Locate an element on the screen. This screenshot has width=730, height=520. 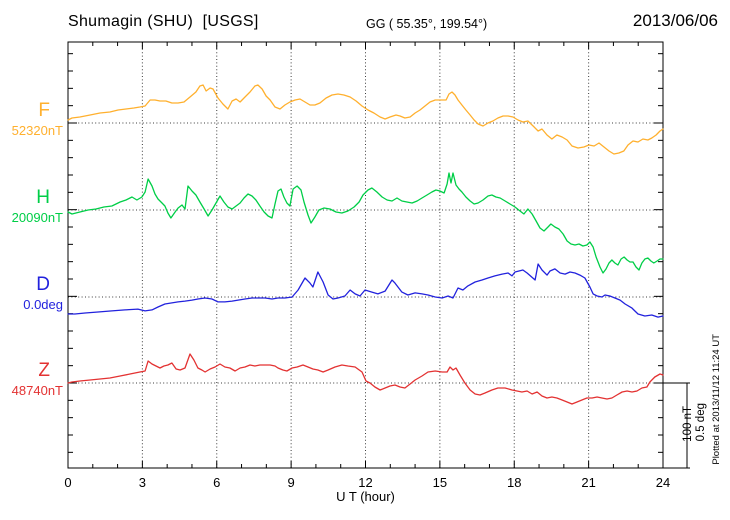
x-tick-label: 6 is located at coordinates (216, 482).